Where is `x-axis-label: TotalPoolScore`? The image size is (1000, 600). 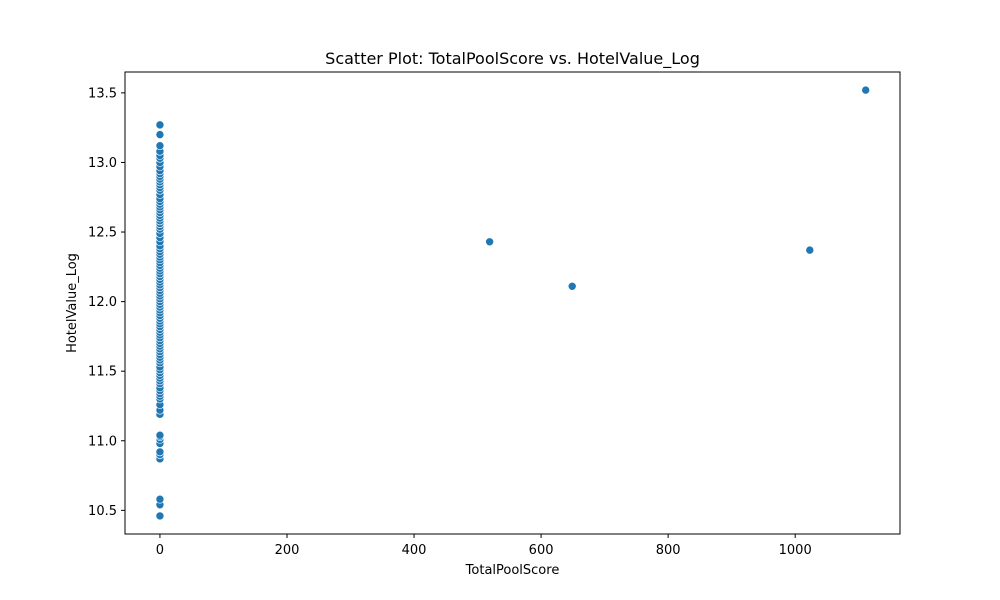
x-axis-label: TotalPoolScore is located at coordinates (512, 570).